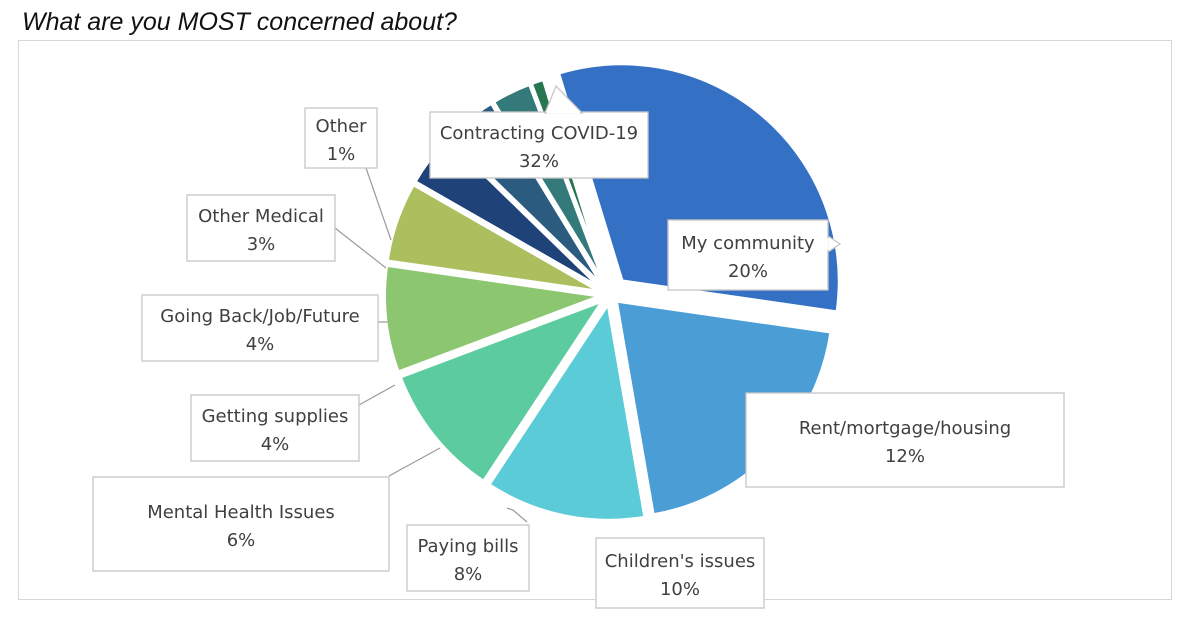  Describe the element at coordinates (539, 161) in the screenshot. I see `data-label-value: 32%` at that location.